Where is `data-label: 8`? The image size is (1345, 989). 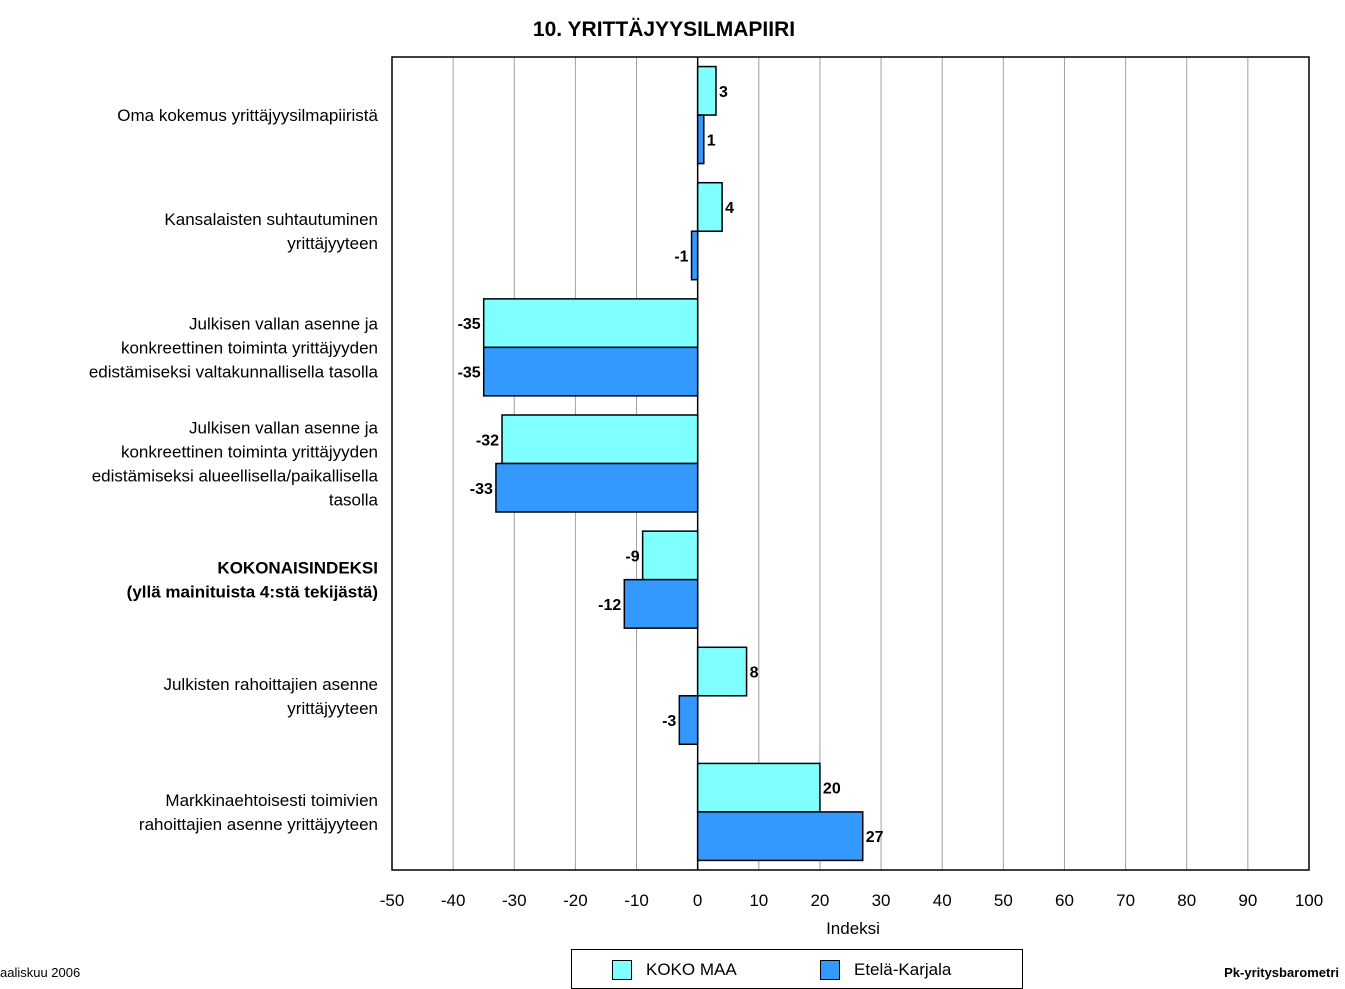
data-label: 8 is located at coordinates (754, 673).